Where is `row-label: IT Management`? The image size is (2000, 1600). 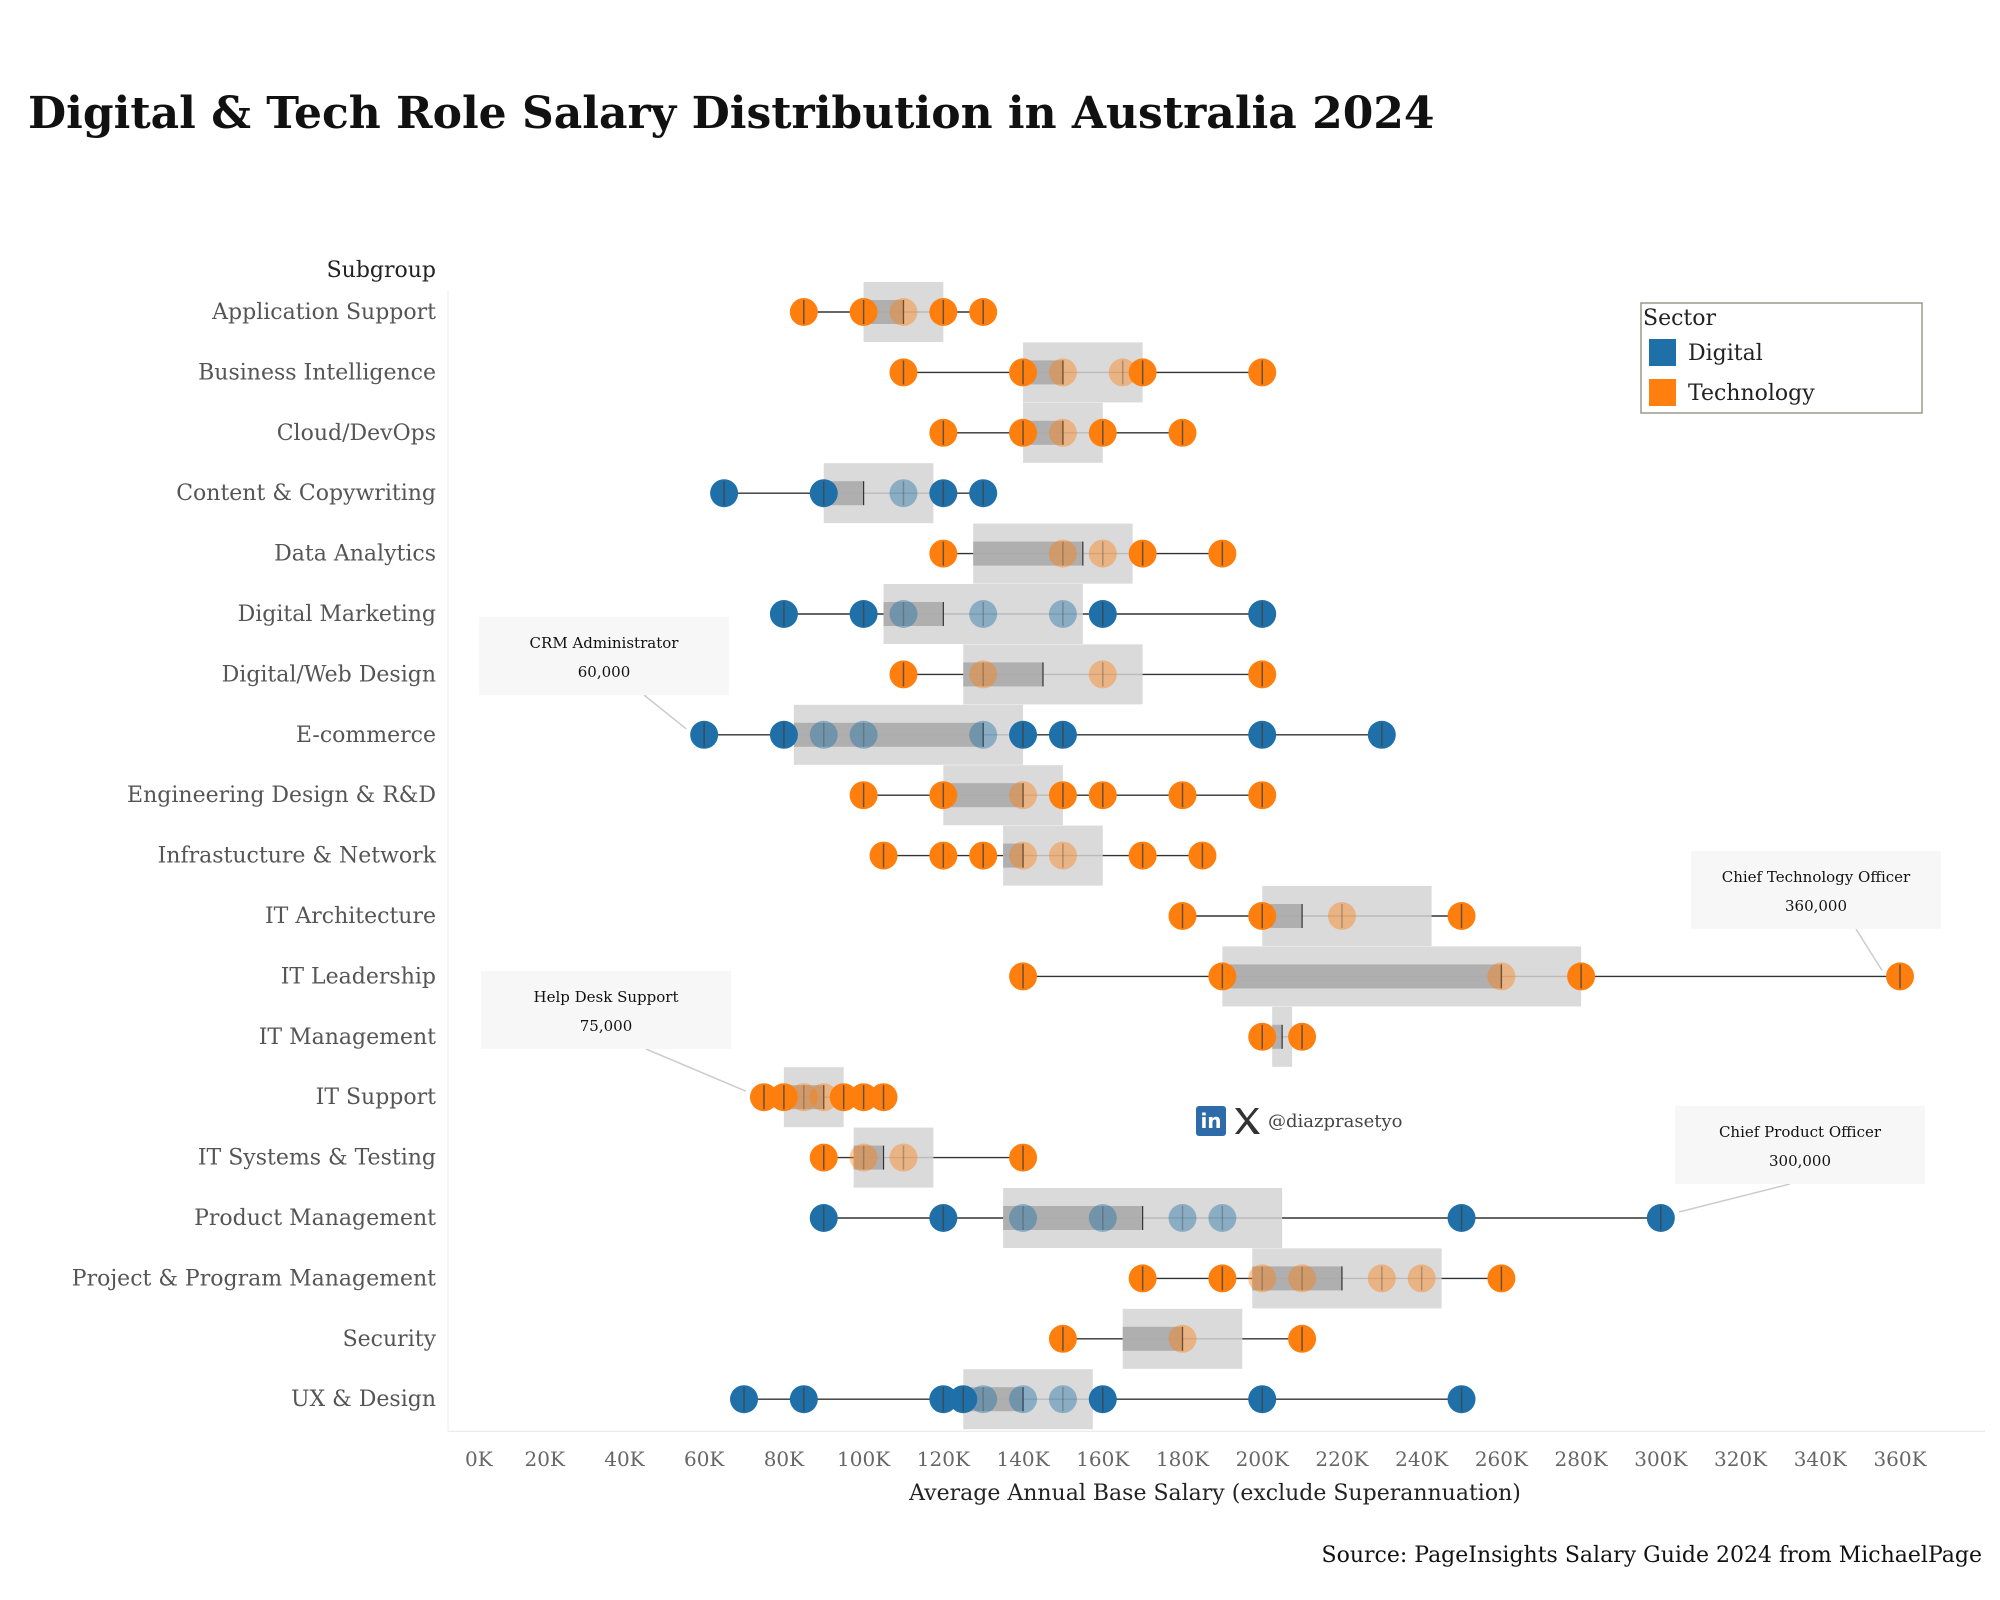 row-label: IT Management is located at coordinates (347, 1037).